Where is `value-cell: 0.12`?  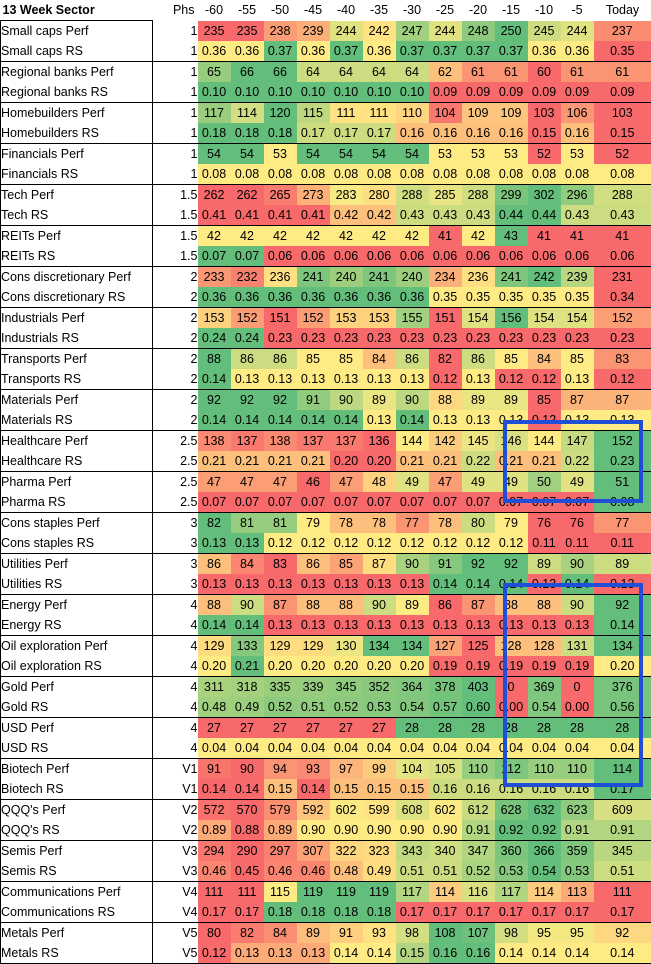
value-cell: 0.12 is located at coordinates (544, 379).